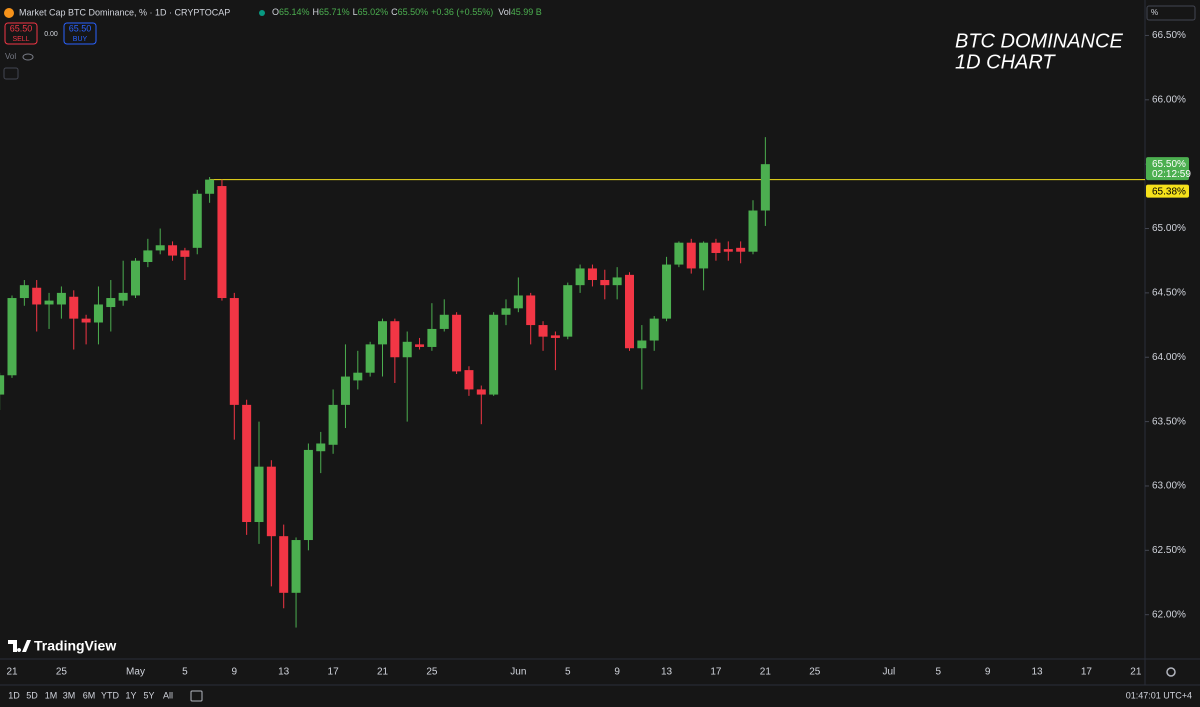 Image resolution: width=1200 pixels, height=707 pixels. I want to click on y-tick-label: 66.50%, so click(1169, 35).